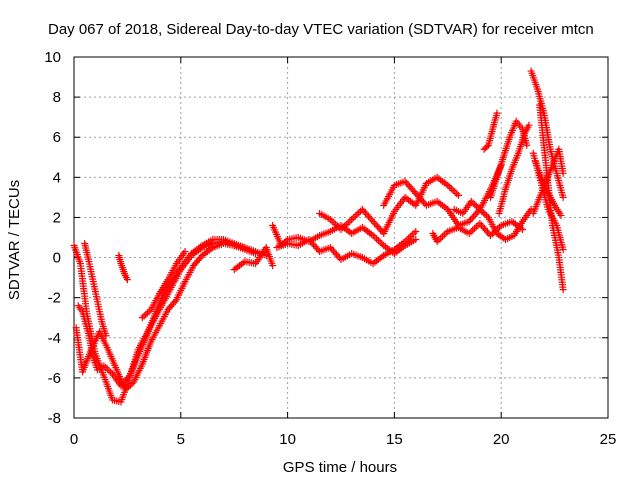  Describe the element at coordinates (14, 240) in the screenshot. I see `y-axis-label: SDTVAR / TECUs` at that location.